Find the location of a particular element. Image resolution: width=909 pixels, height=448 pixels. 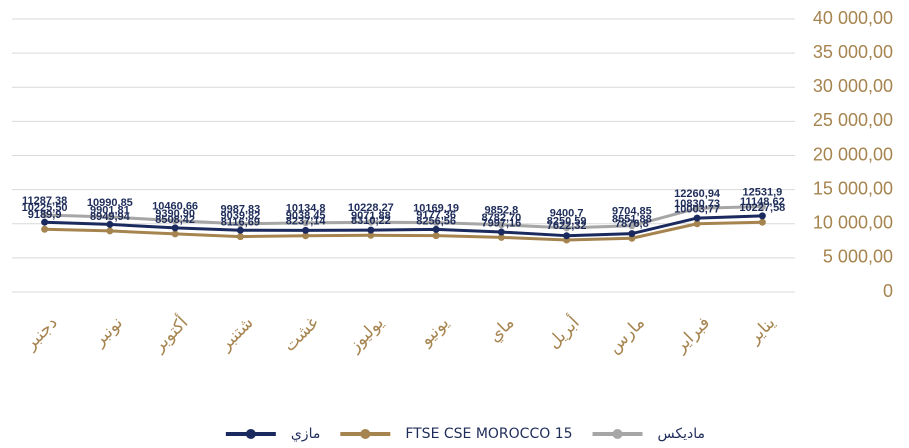

legend-label: ماديكس is located at coordinates (681, 434).